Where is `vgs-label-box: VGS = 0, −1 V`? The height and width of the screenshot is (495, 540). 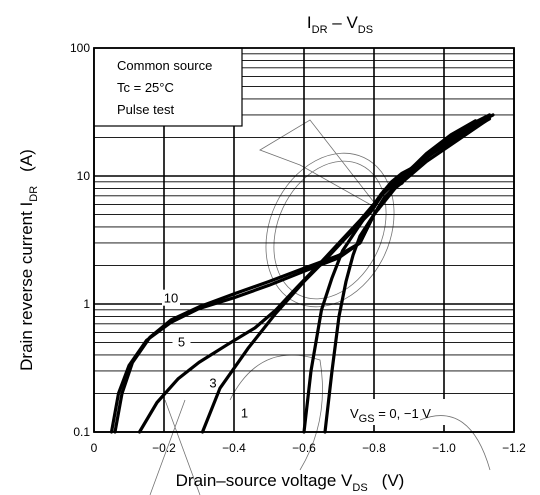 vgs-label-box: VGS = 0, −1 V is located at coordinates (406, 412).